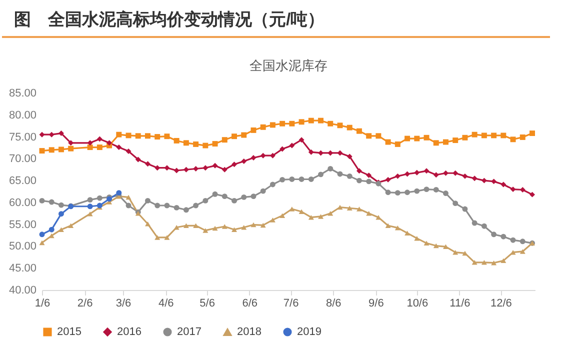 Image resolution: width=563 pixels, height=353 pixels. What do you see at coordinates (22, 224) in the screenshot?
I see `y-tick-label: 55.00` at bounding box center [22, 224].